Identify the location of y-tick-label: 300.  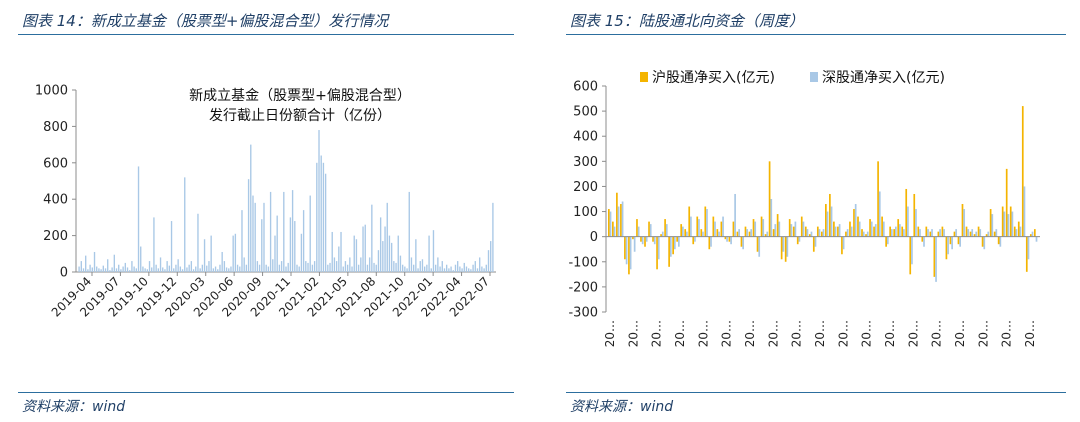
(585, 162).